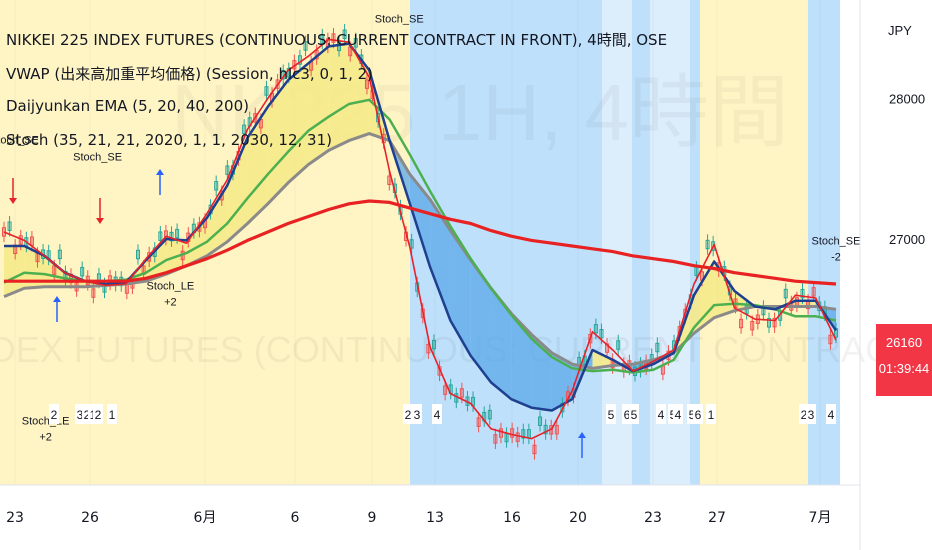 This screenshot has height=550, width=932. Describe the element at coordinates (850, 242) in the screenshot. I see `right-gutter` at that location.